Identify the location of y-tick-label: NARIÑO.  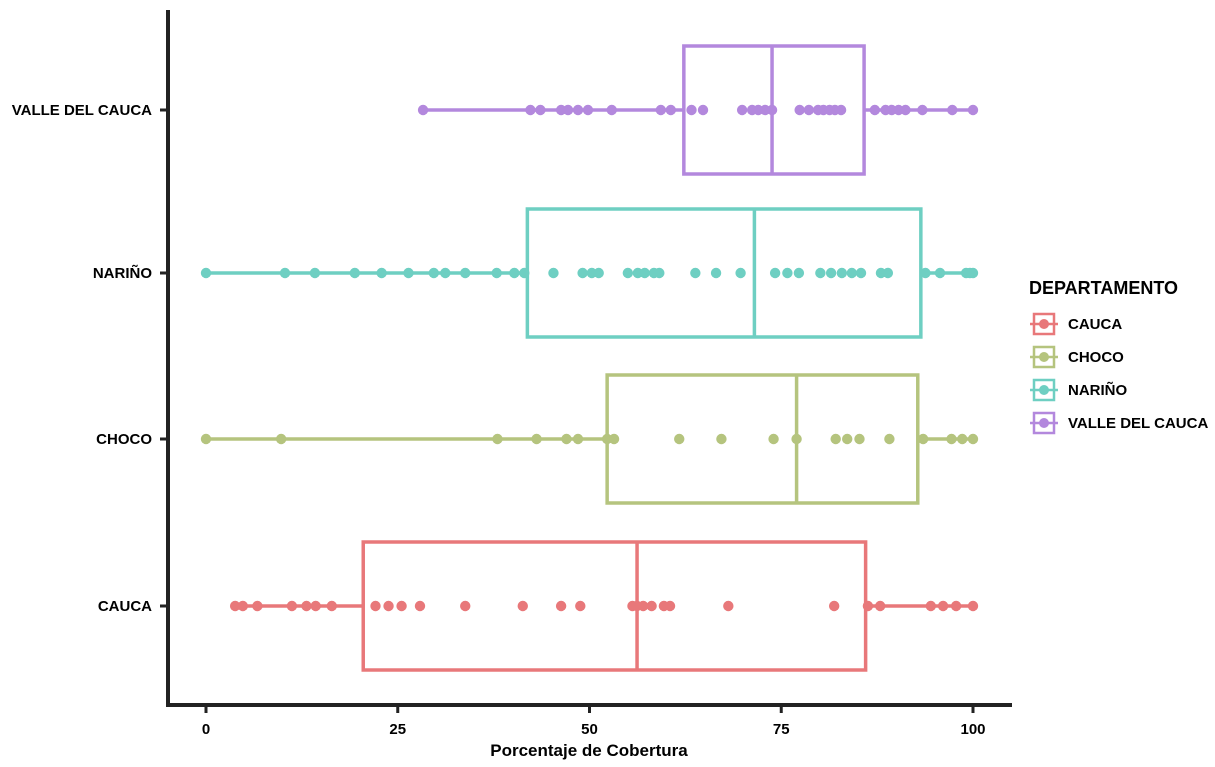
(122, 273).